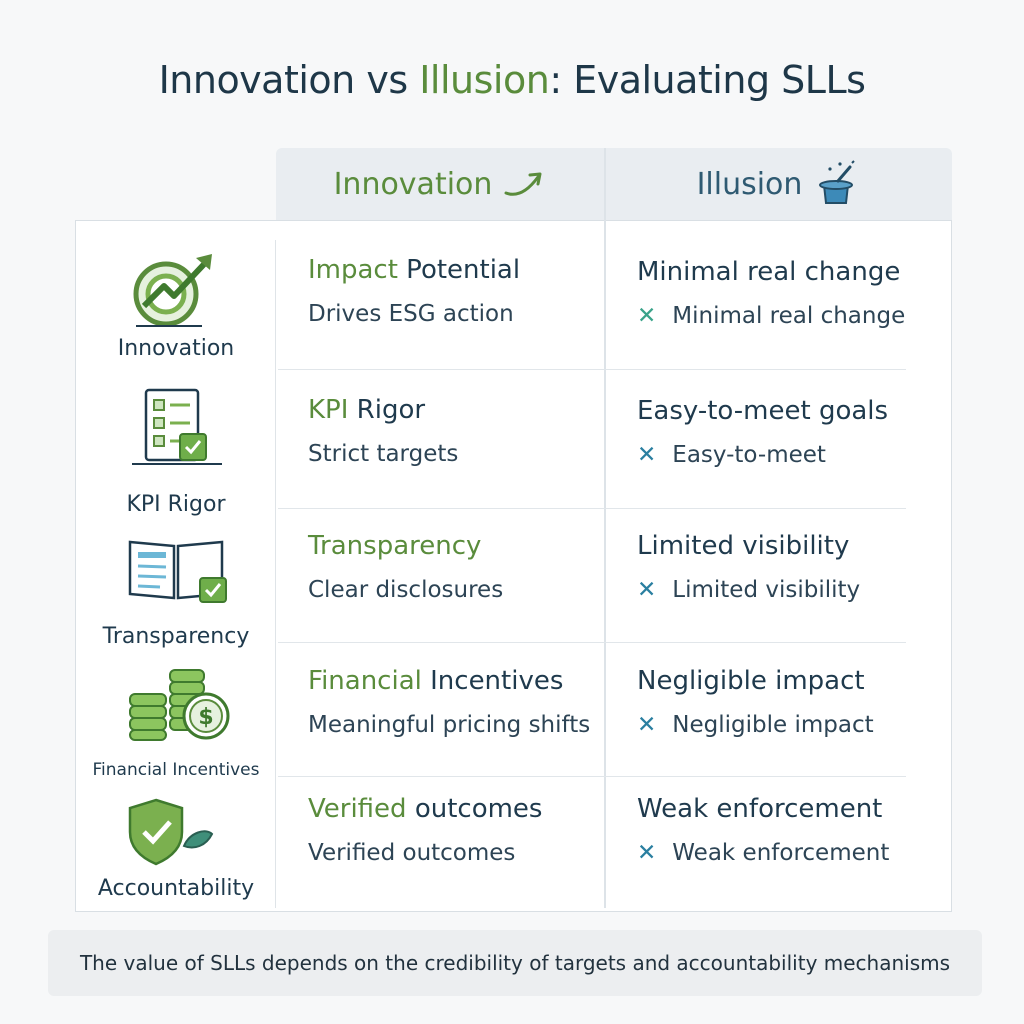 This screenshot has width=1024, height=1024. What do you see at coordinates (762, 432) in the screenshot?
I see `illusion-cell-kpi: Easy-to-meet goals ✕ Easy-to-meet` at bounding box center [762, 432].